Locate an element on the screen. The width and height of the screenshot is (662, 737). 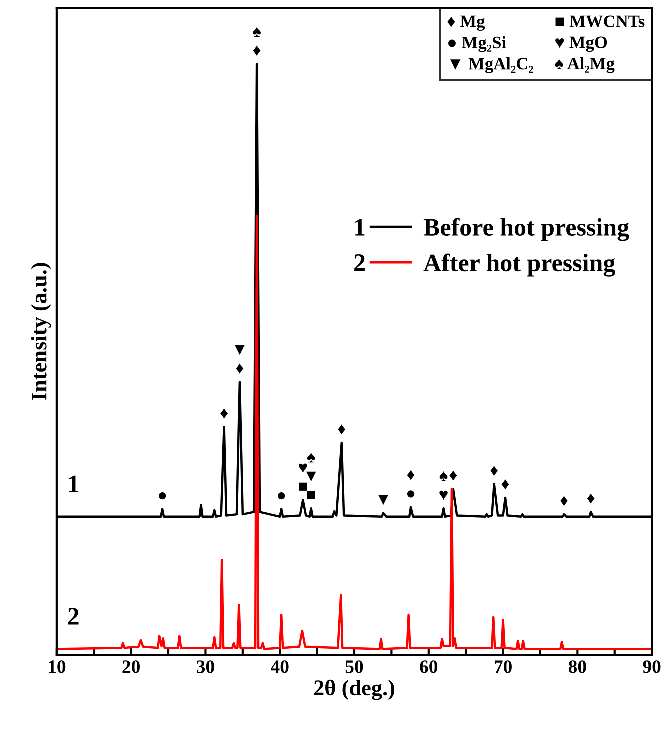
x-tick-label: 70 is located at coordinates (503, 667).